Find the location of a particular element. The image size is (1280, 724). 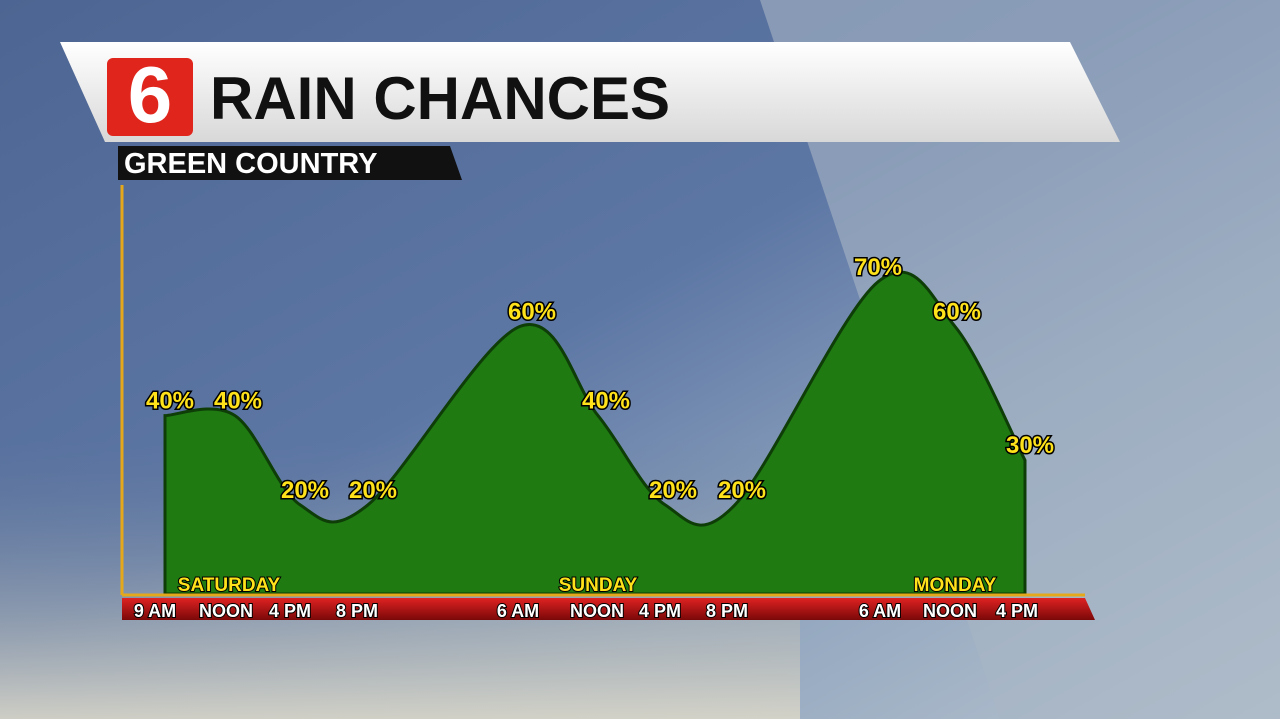

logo-box is located at coordinates (150, 97).